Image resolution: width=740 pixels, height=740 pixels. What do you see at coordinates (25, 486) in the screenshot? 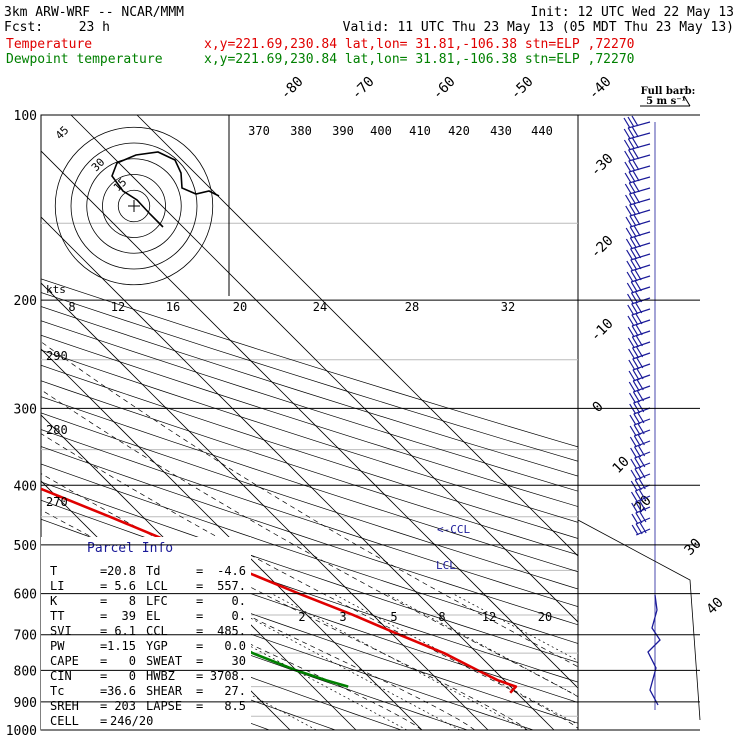
I see `pressure-tick-label: 400` at bounding box center [25, 486].